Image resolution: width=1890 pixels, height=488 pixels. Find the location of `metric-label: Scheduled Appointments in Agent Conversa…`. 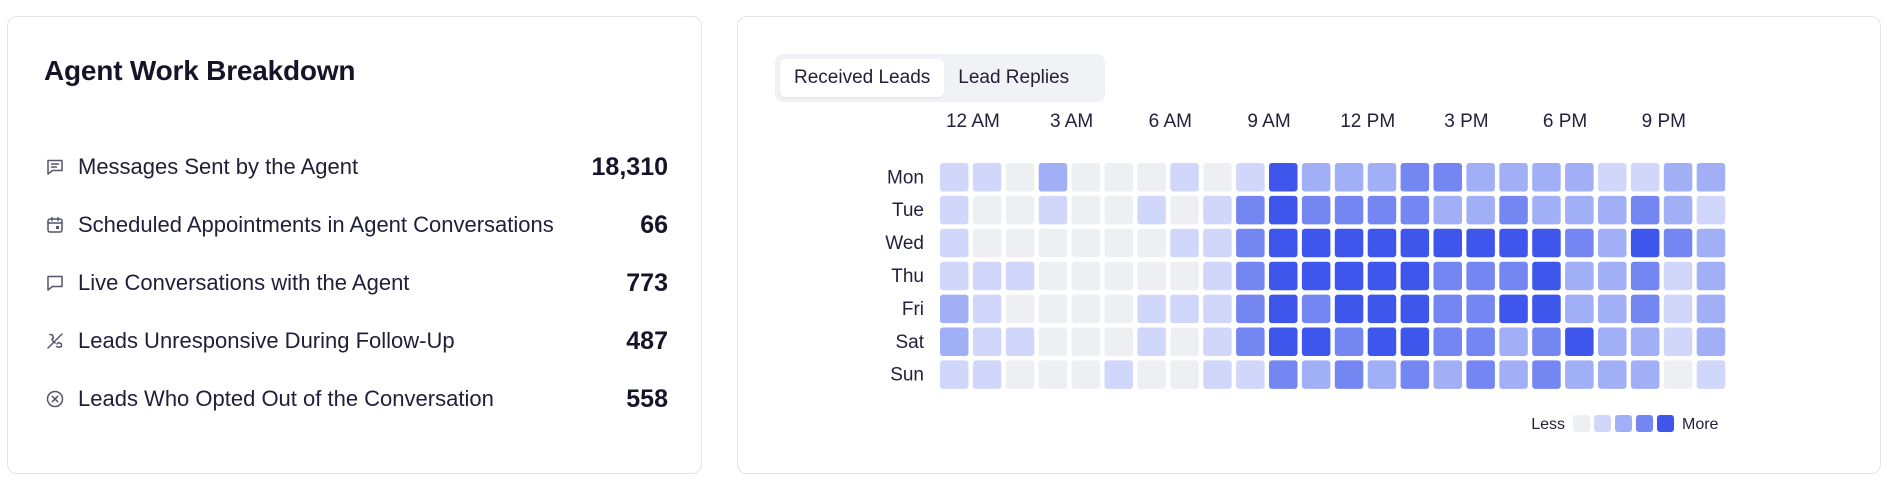

metric-label: Scheduled Appointments in Agent Conversa… is located at coordinates (316, 224).